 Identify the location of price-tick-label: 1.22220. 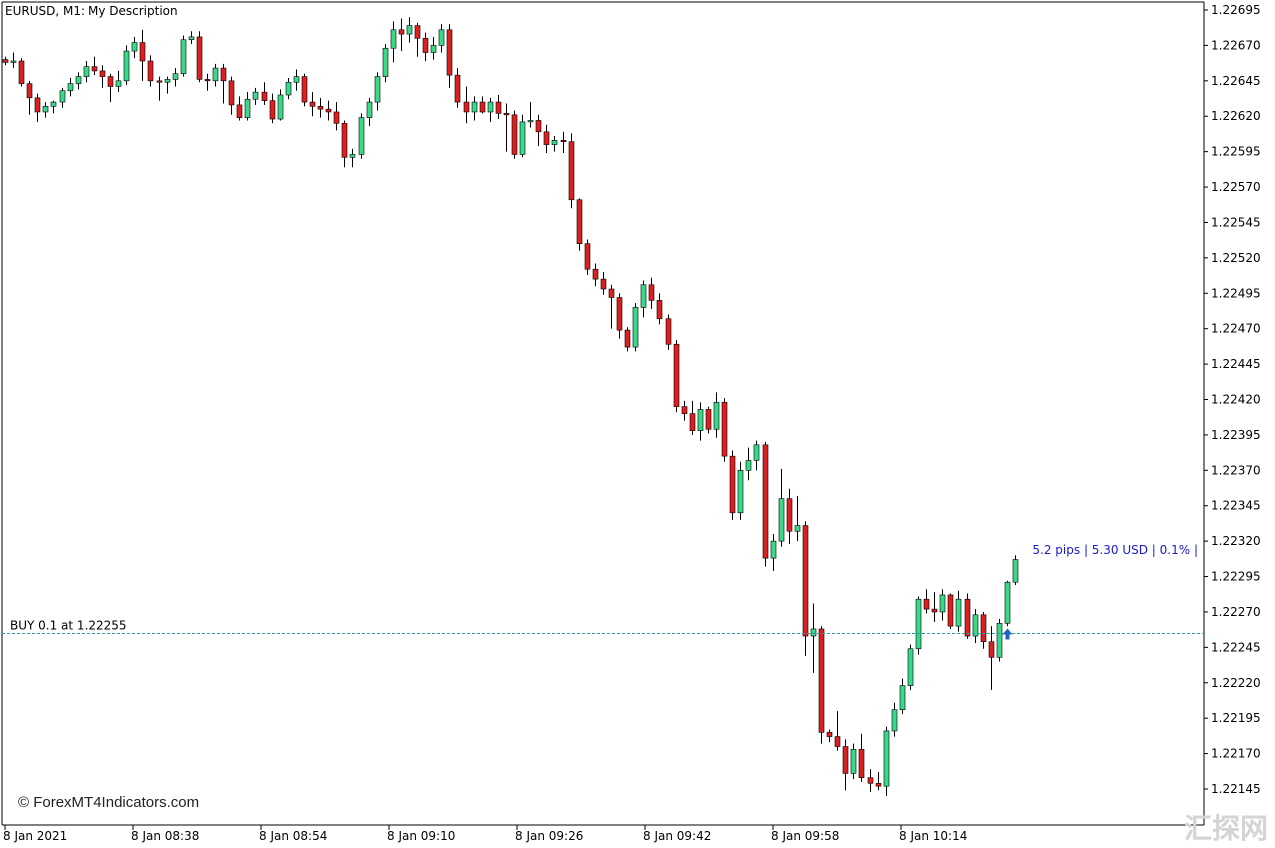
(1236, 683).